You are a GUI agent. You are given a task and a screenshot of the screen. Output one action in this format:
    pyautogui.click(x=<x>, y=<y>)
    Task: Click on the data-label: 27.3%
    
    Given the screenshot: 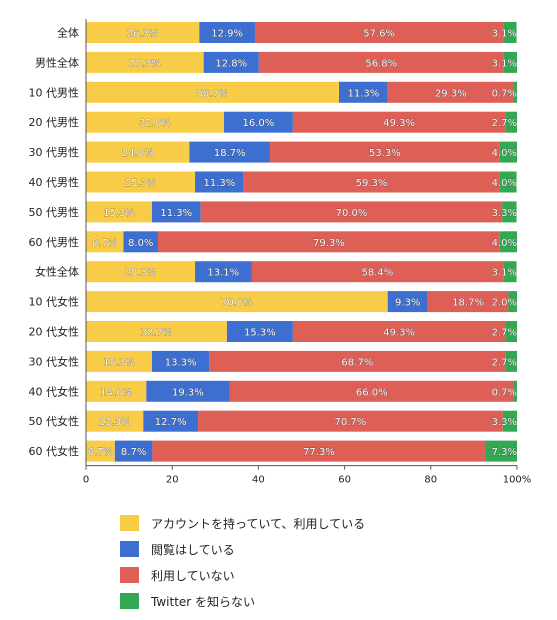 What is the action you would take?
    pyautogui.click(x=145, y=63)
    